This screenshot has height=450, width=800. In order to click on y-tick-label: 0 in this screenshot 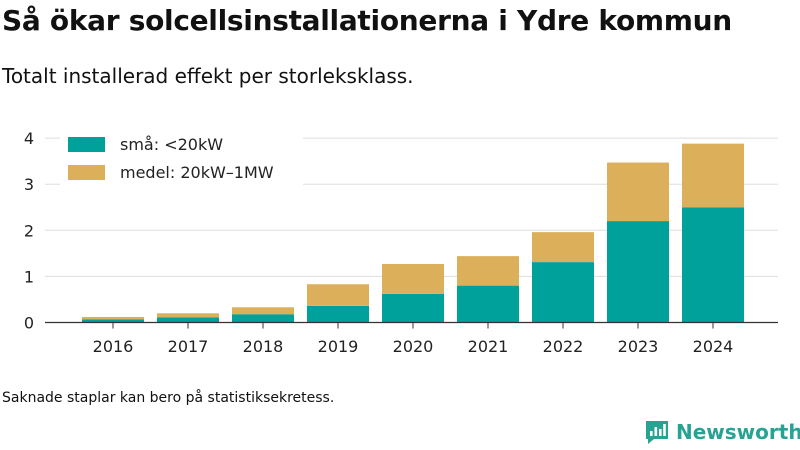, I will do `click(29, 323)`.